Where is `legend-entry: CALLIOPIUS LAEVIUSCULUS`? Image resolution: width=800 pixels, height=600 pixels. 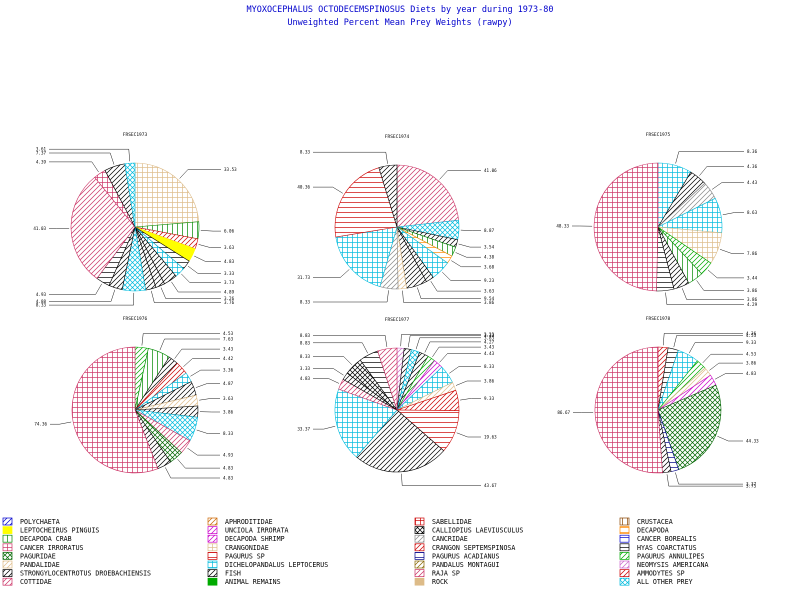
legend-entry: CALLIOPIUS LAEVIUSCULUS is located at coordinates (468, 530).